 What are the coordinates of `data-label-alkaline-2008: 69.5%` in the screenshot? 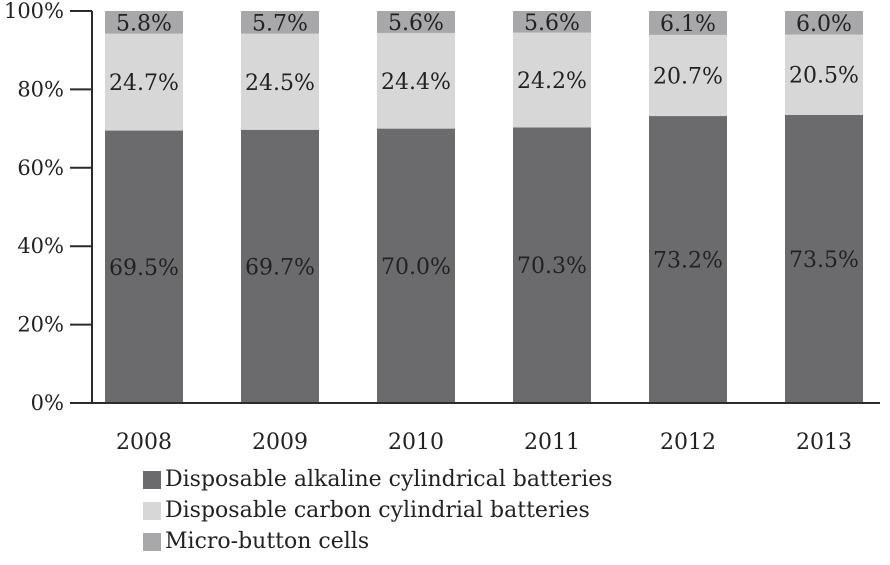 It's located at (144, 268).